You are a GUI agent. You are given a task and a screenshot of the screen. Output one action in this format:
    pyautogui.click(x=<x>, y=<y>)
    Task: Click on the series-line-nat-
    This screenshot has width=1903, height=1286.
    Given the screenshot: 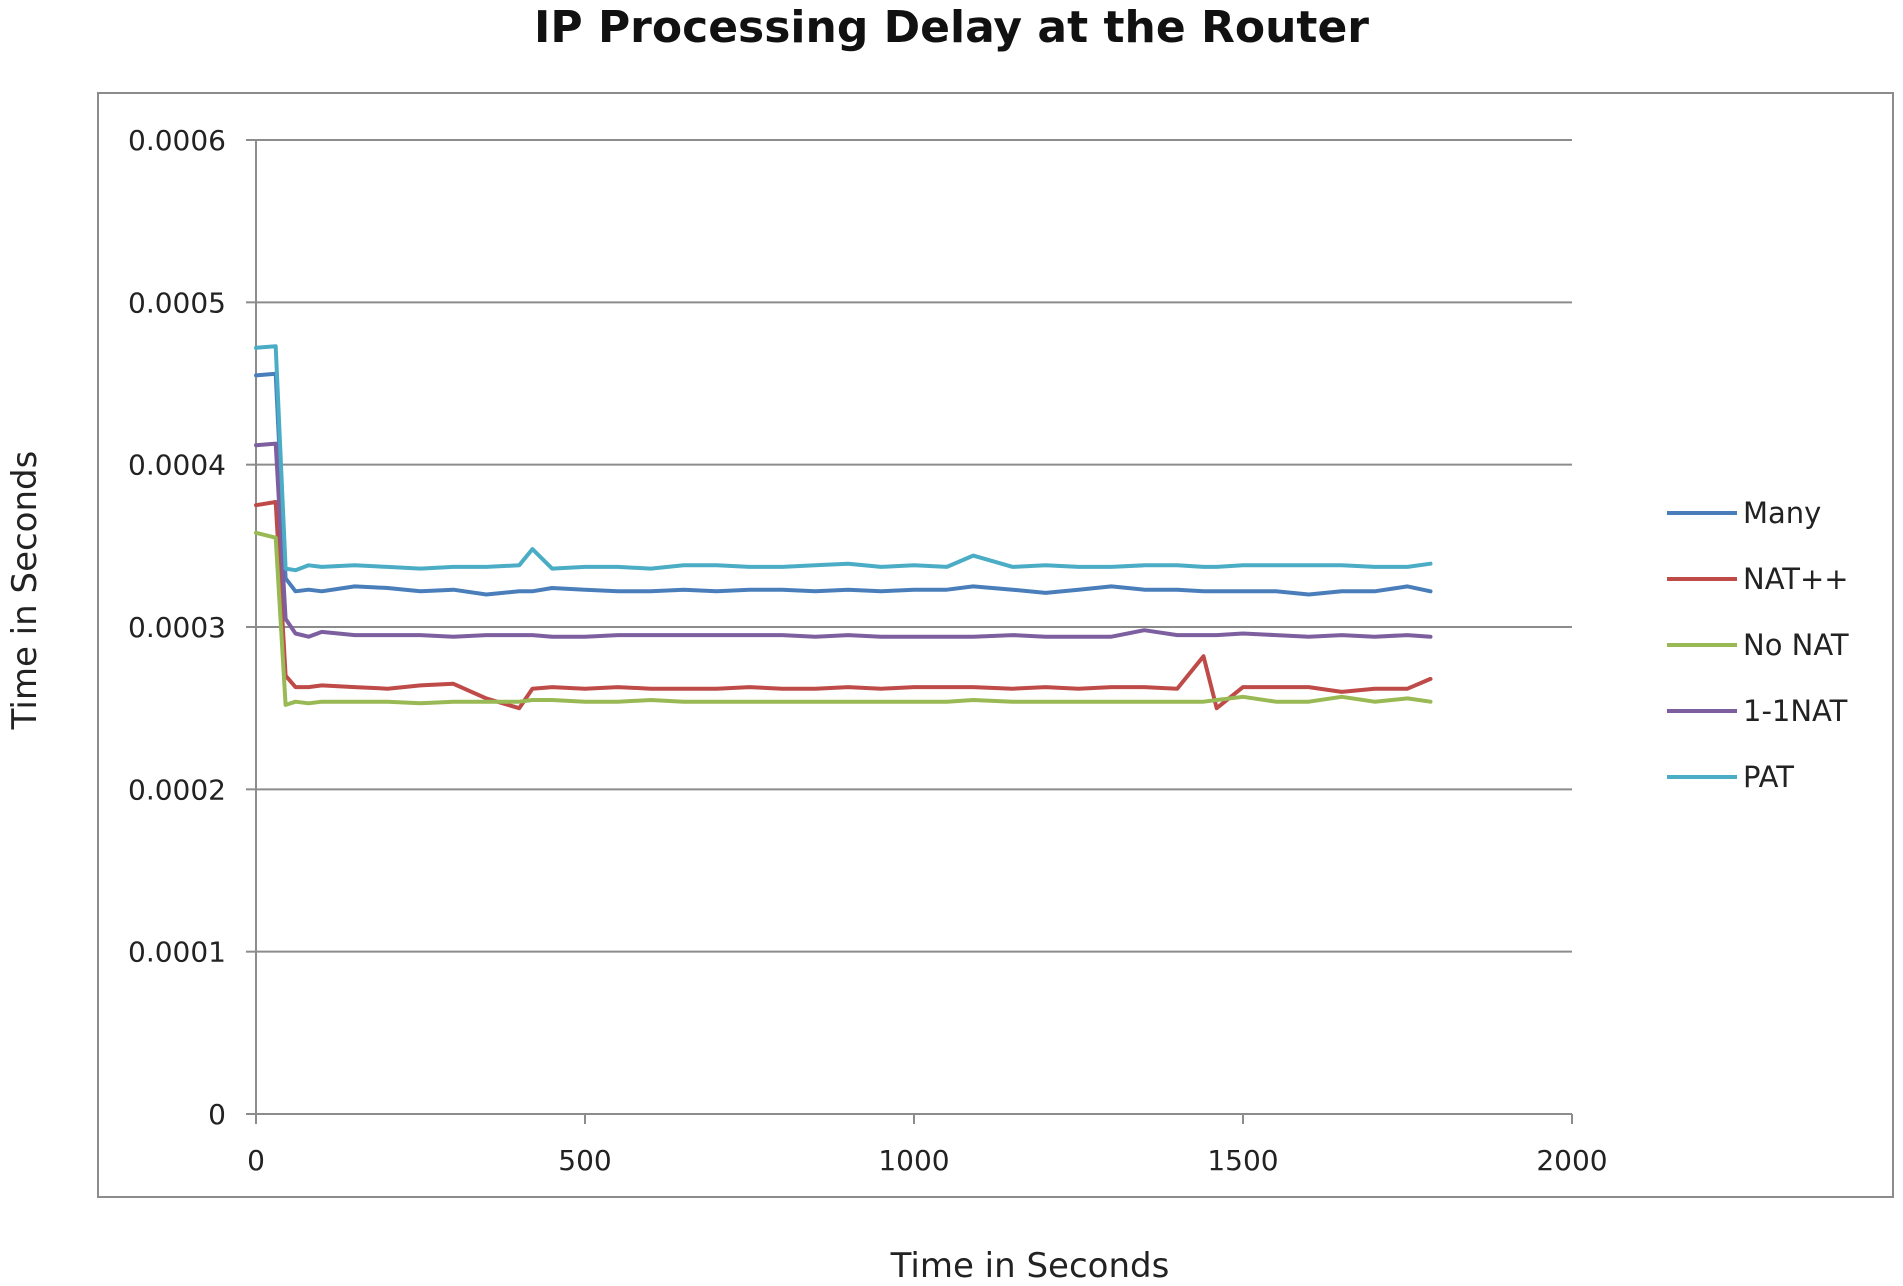 What is the action you would take?
    pyautogui.click(x=843, y=605)
    